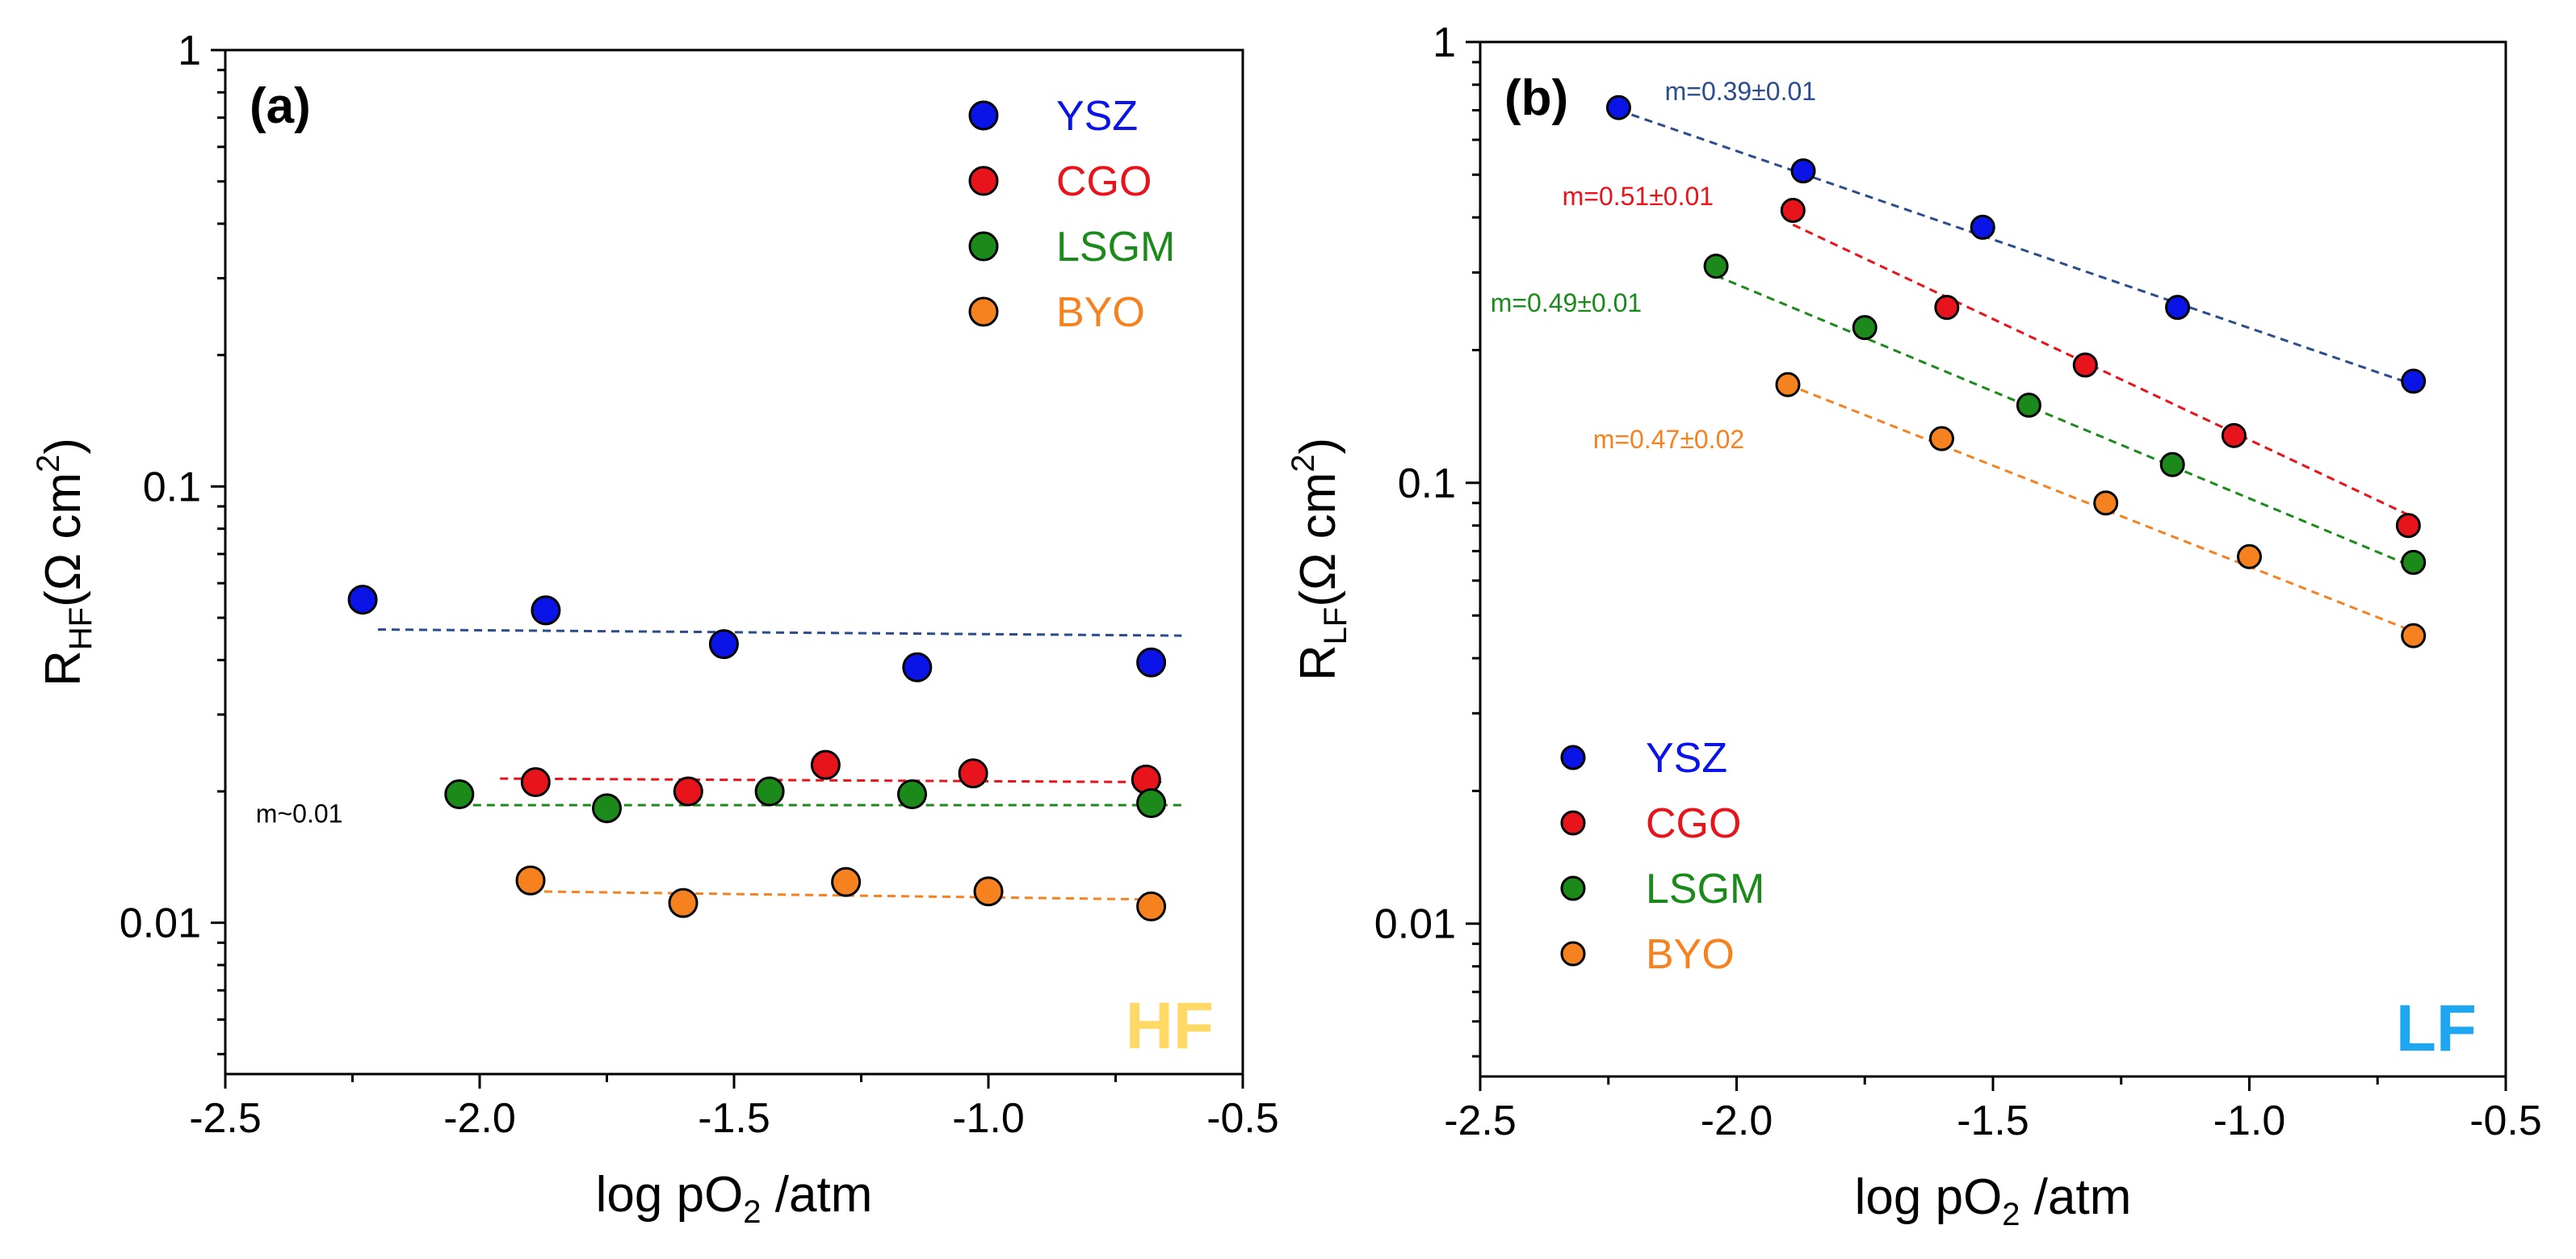 The height and width of the screenshot is (1259, 2576). I want to click on y-axis-label-sub: LF, so click(1335, 626).